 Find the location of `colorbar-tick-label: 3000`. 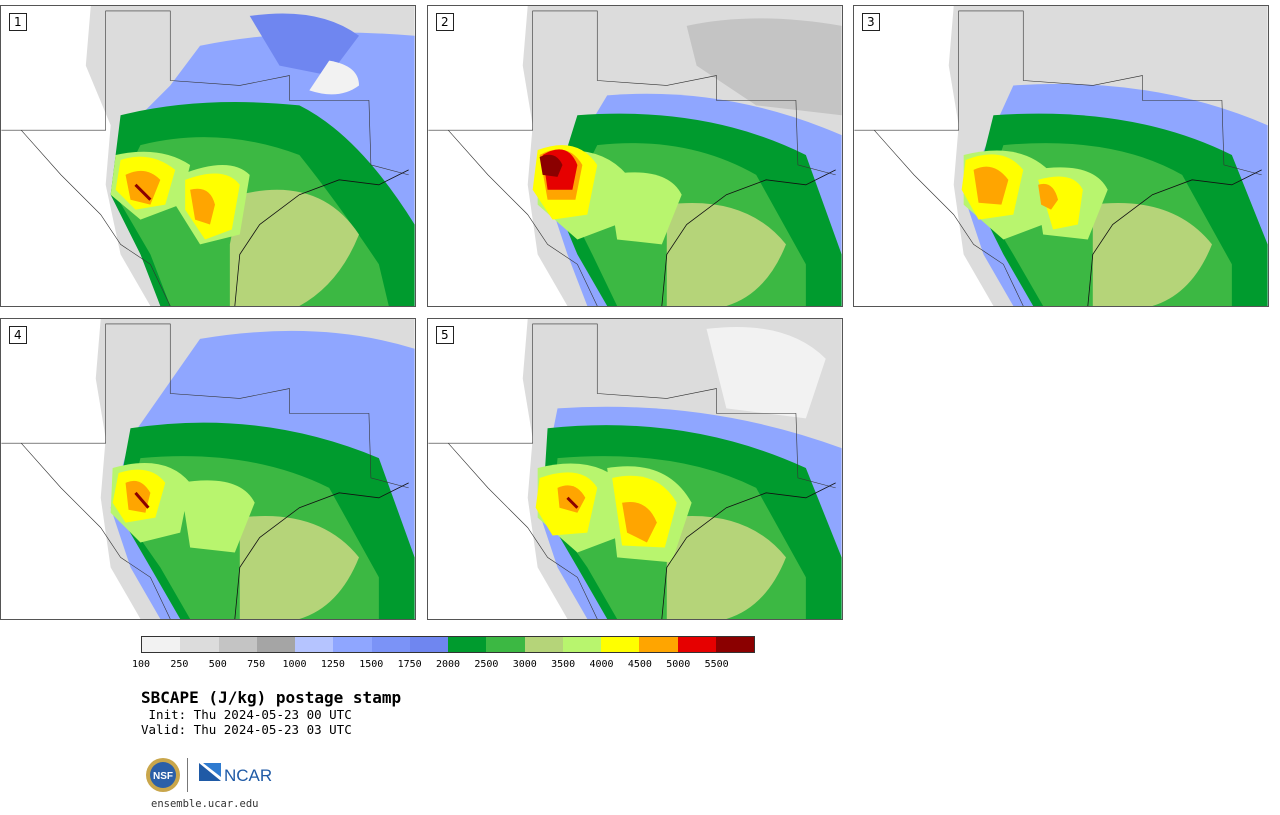

colorbar-tick-label: 3000 is located at coordinates (524, 664).